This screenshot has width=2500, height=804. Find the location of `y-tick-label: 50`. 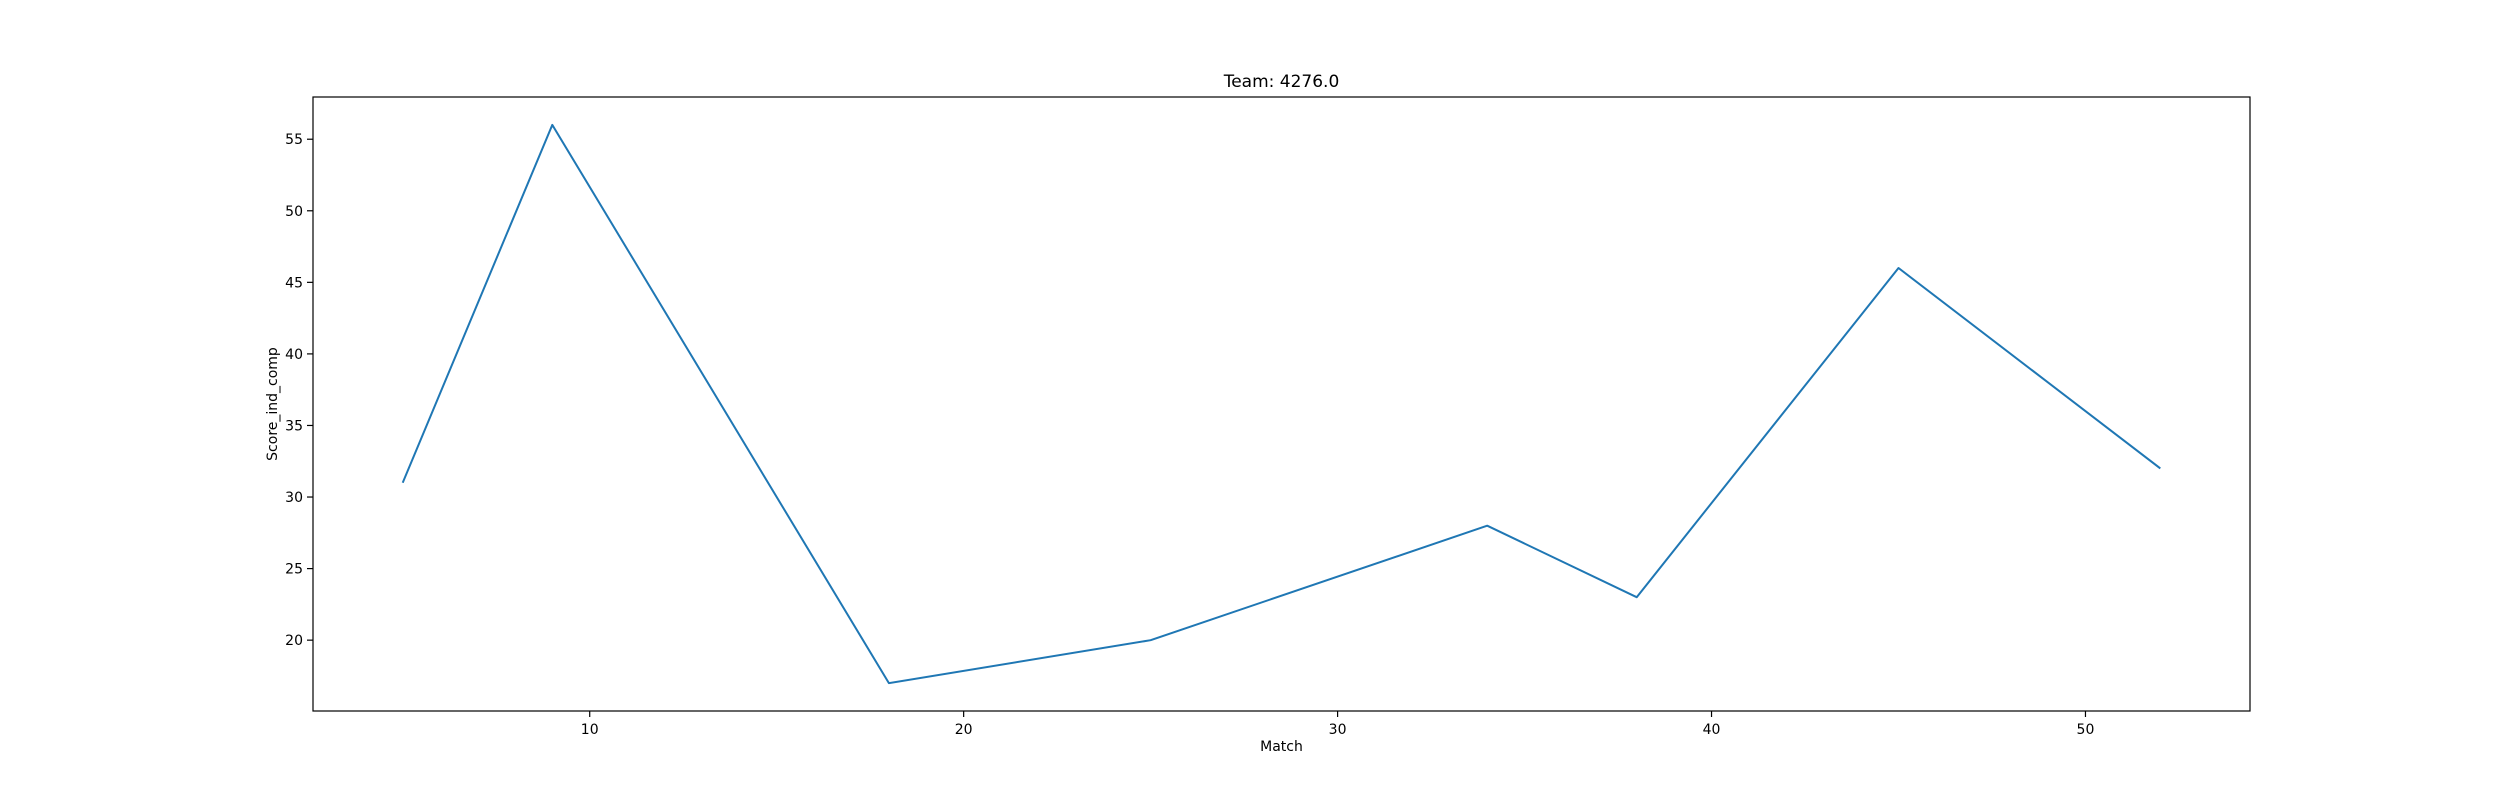

y-tick-label: 50 is located at coordinates (294, 212).